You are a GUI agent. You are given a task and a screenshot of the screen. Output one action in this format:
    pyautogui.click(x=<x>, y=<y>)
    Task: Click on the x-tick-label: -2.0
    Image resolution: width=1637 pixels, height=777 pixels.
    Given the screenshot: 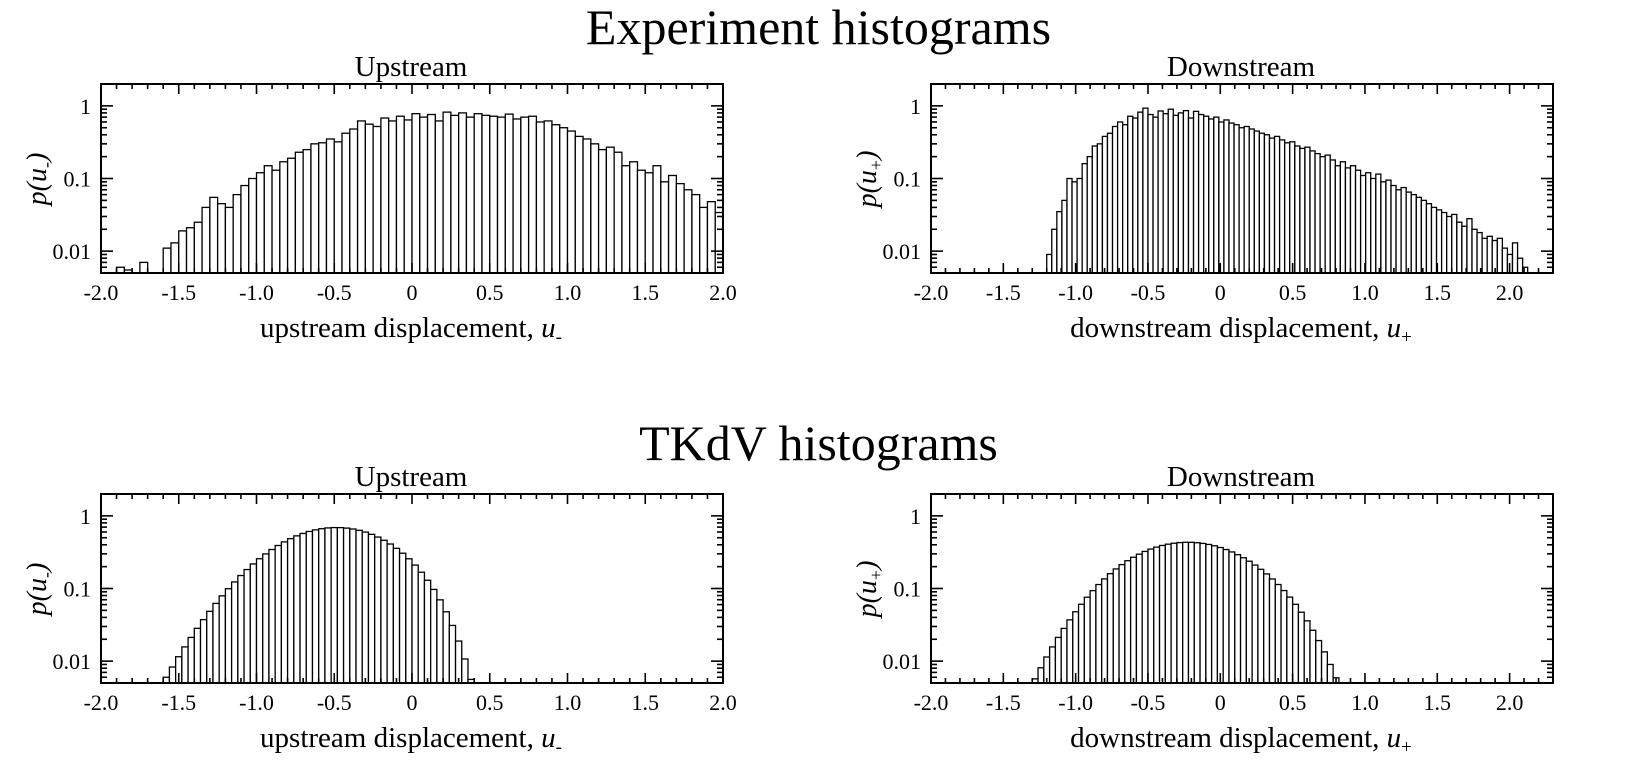 What is the action you would take?
    pyautogui.click(x=931, y=702)
    